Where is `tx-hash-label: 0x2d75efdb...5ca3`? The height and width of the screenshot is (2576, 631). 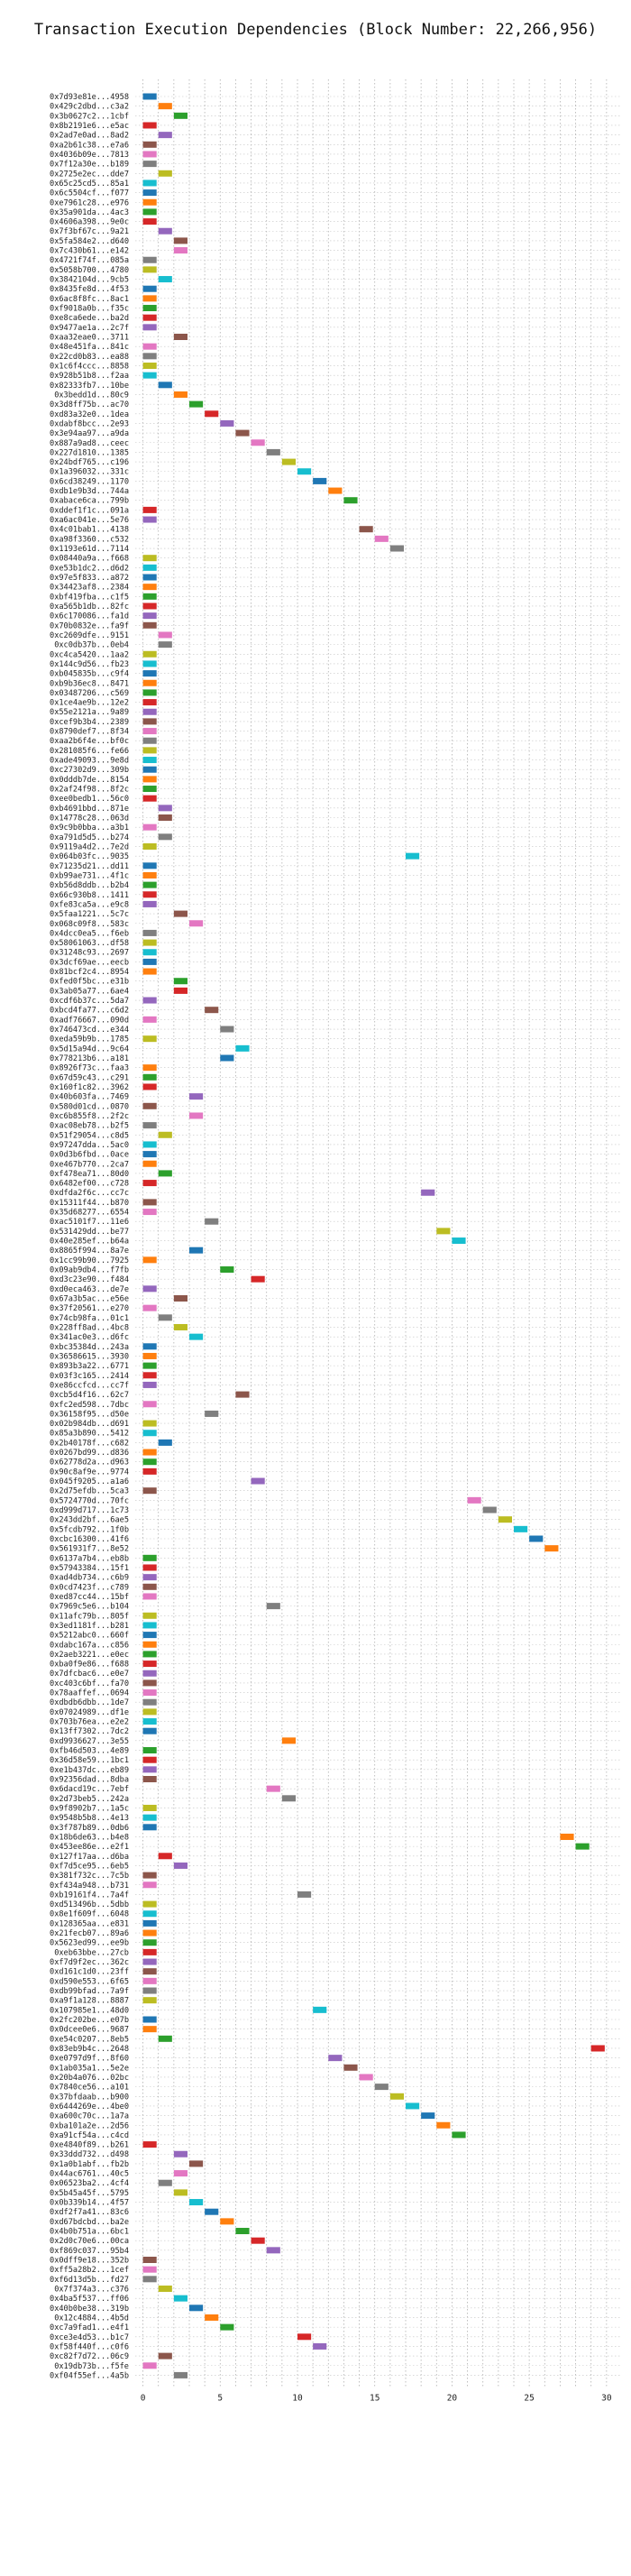 tx-hash-label: 0x2d75efdb...5ca3 is located at coordinates (90, 1491).